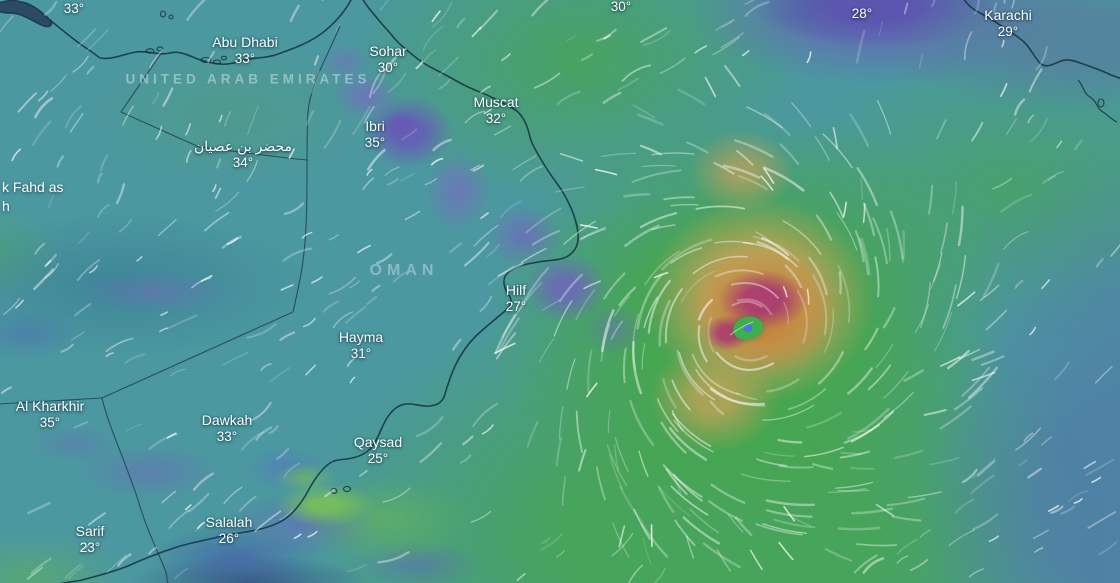  What do you see at coordinates (50, 406) in the screenshot?
I see `station-name: Al Kharkhir` at bounding box center [50, 406].